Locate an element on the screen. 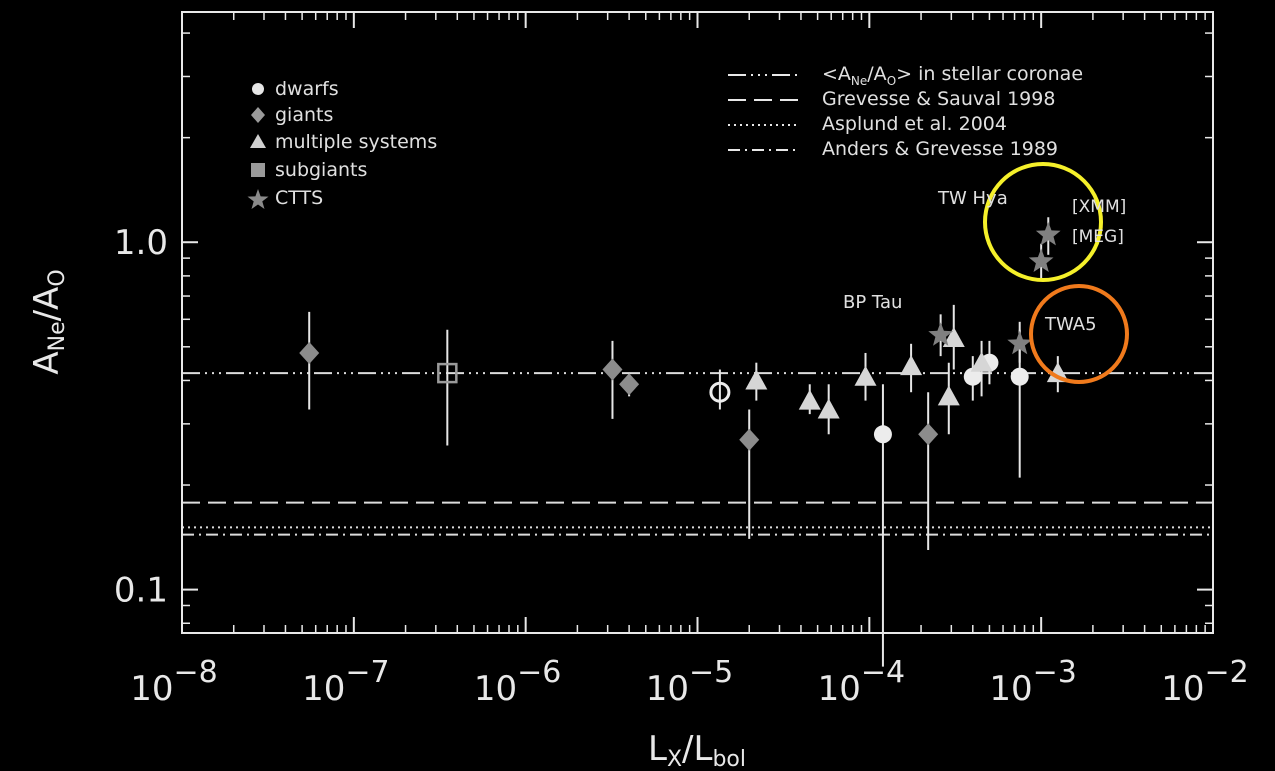 This screenshot has width=1275, height=771. x-tick-label: 10⁻³ is located at coordinates (1033, 682).